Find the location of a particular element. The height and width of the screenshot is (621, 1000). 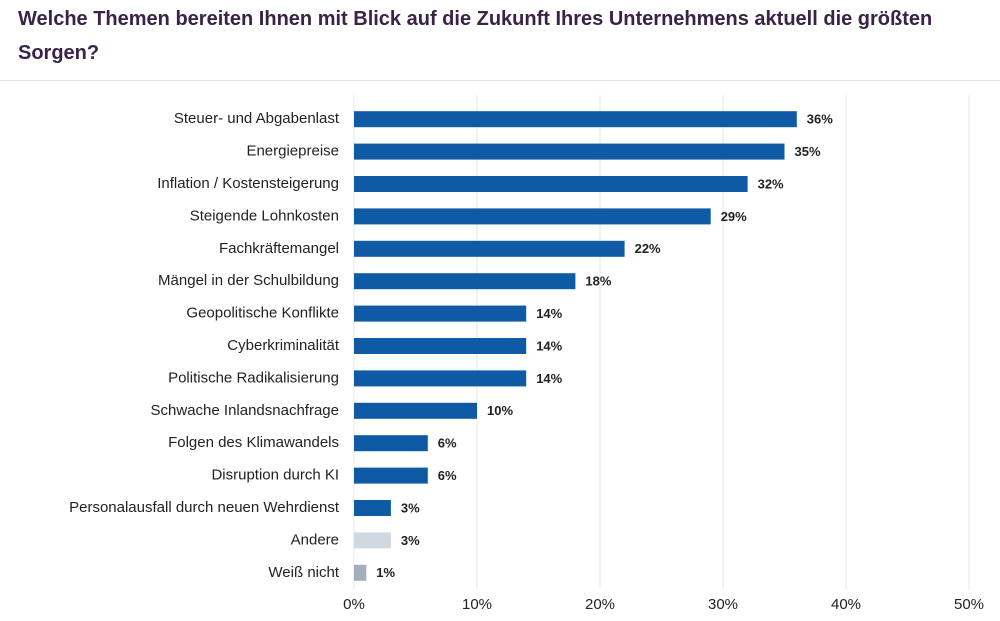

y-tick-label: Politische Radikalisierung is located at coordinates (253, 377).